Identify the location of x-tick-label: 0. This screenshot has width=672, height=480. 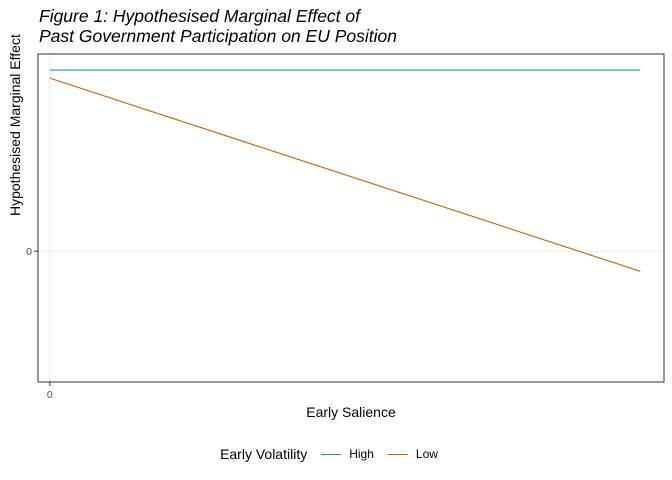
(50, 395).